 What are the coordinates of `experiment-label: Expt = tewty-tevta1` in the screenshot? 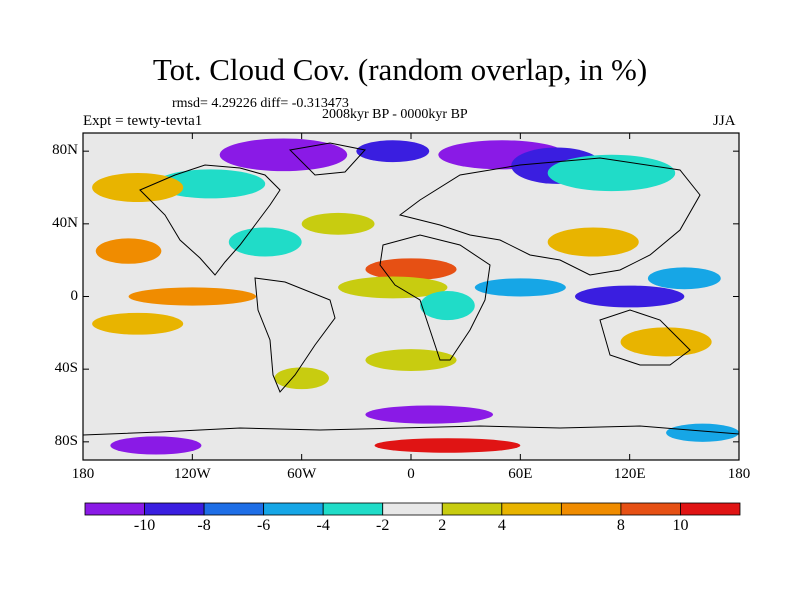 It's located at (143, 121).